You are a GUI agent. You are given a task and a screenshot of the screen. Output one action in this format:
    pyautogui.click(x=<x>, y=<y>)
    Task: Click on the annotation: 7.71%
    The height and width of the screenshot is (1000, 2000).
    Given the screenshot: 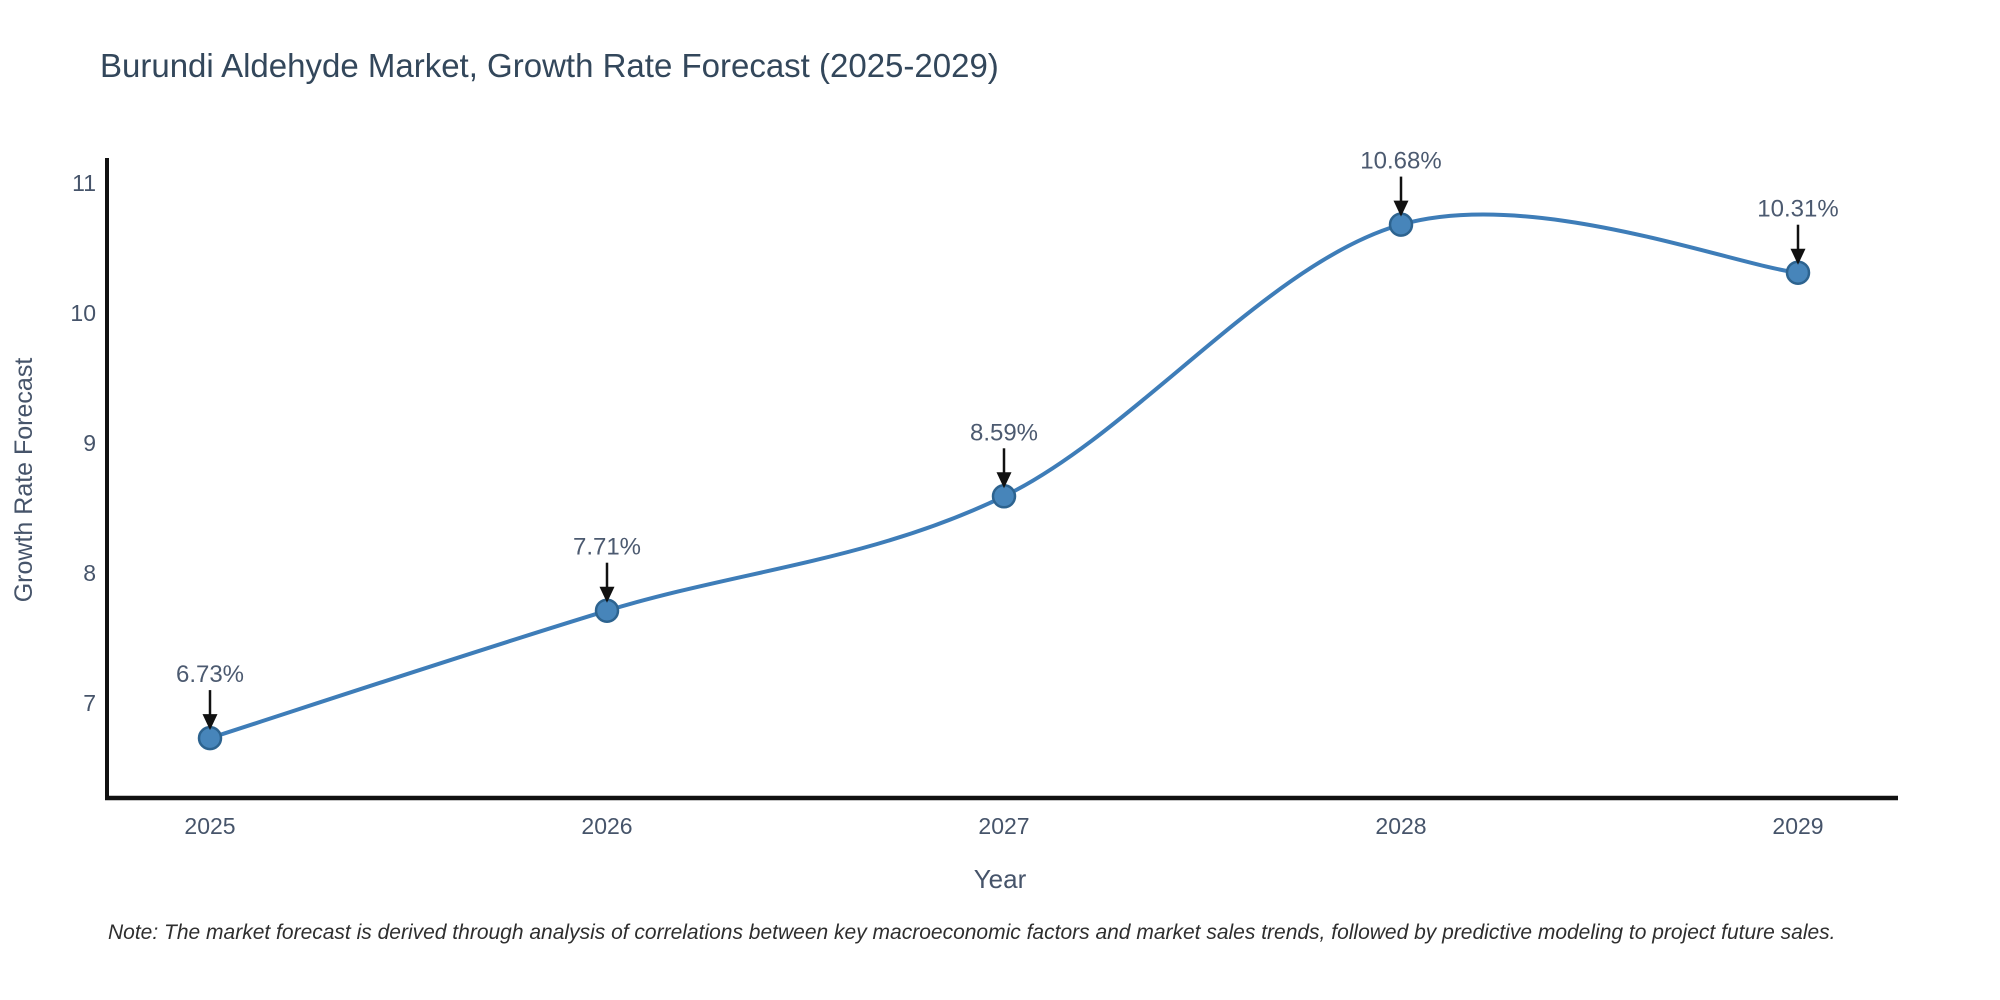 What is the action you would take?
    pyautogui.click(x=607, y=568)
    